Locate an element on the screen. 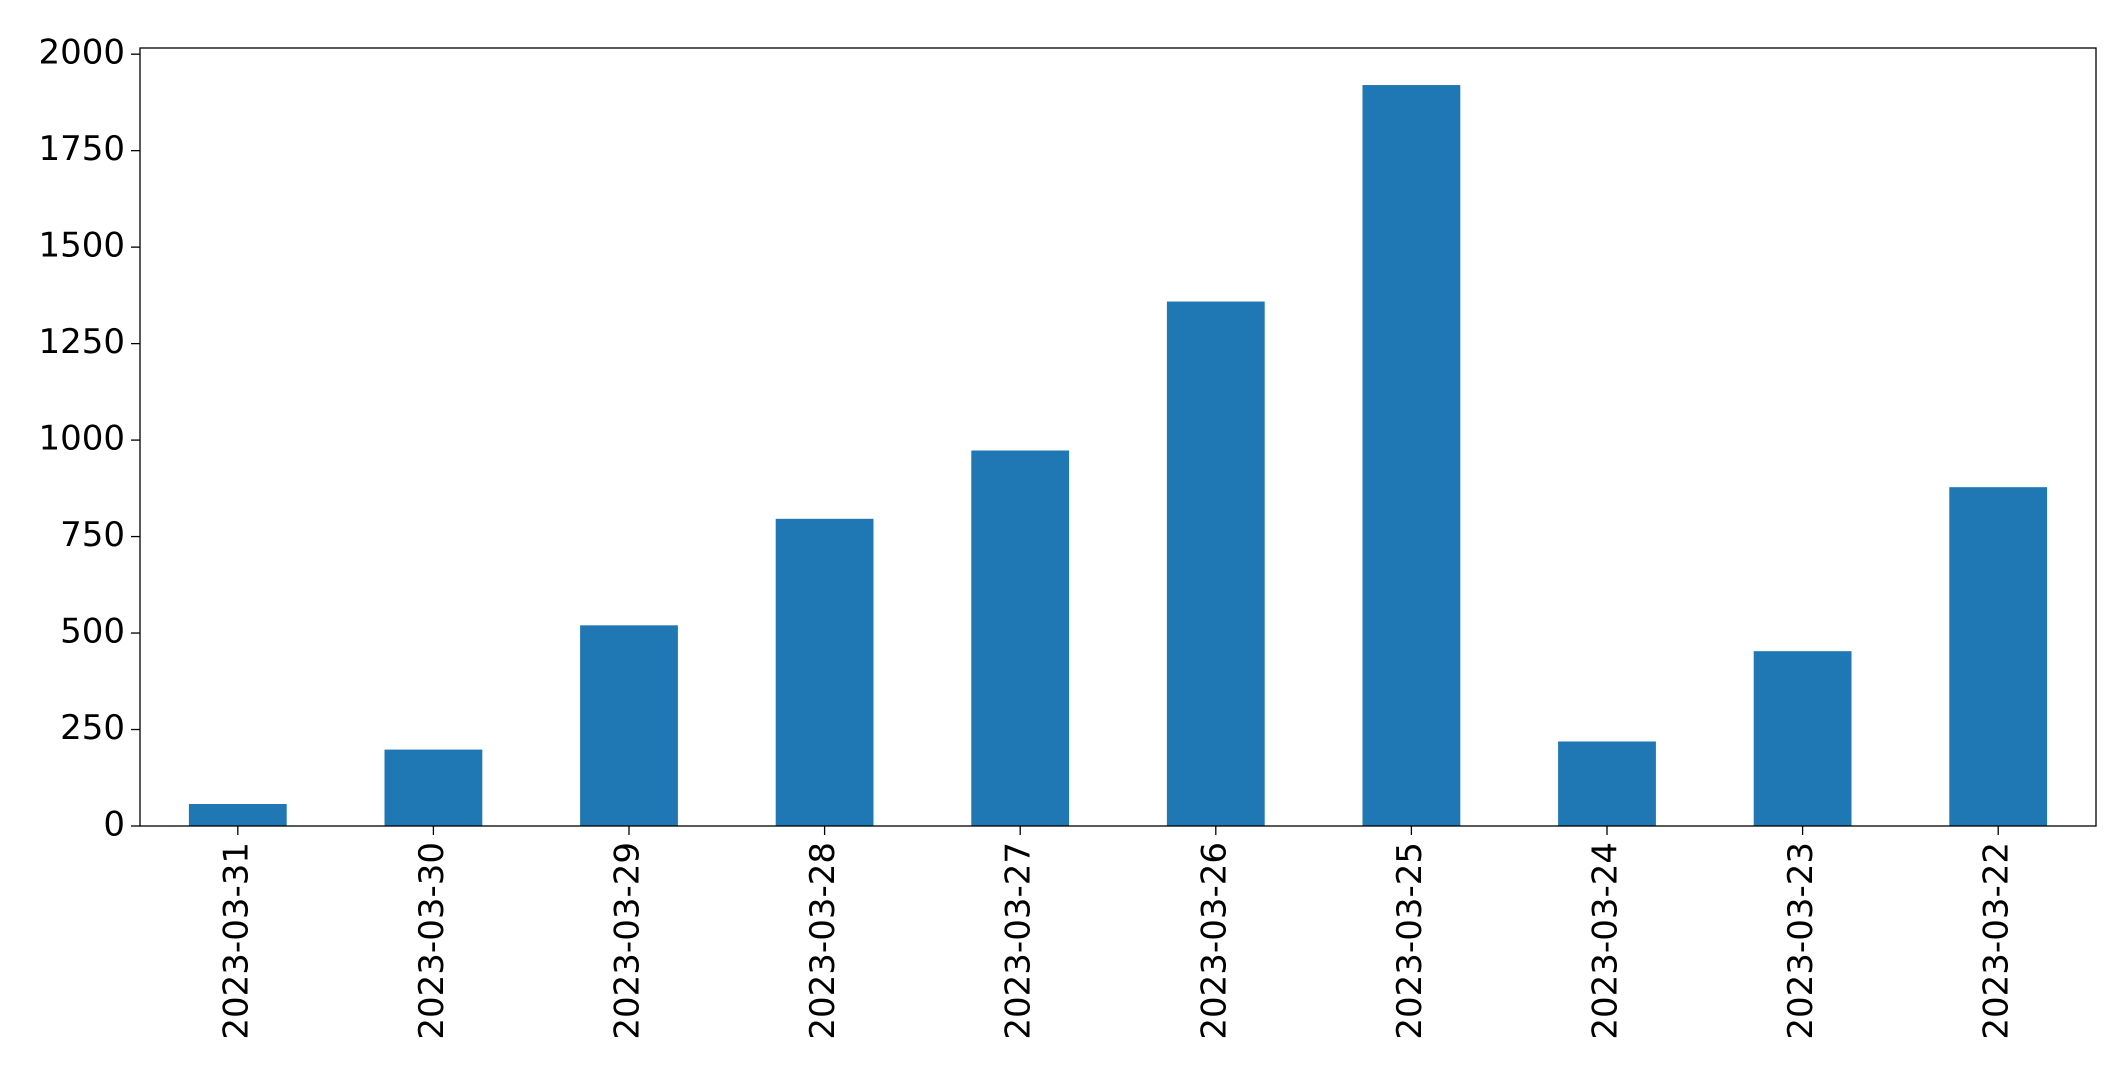 The width and height of the screenshot is (2115, 1069). y-tick-label: 1750 is located at coordinates (81, 149).